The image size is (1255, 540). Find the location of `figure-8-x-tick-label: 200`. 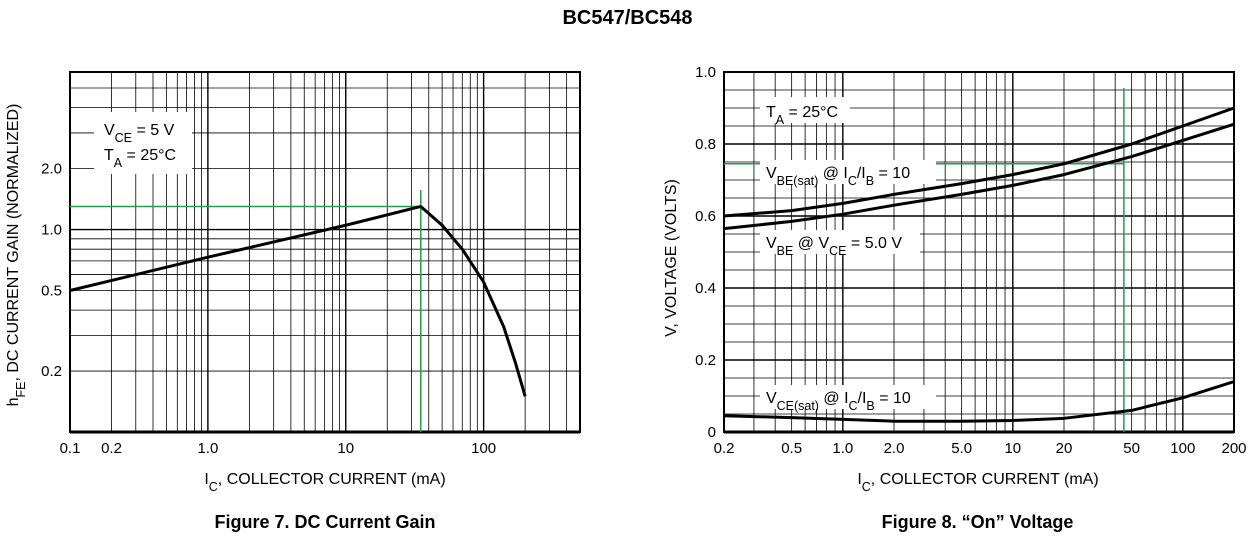

figure-8-x-tick-label: 200 is located at coordinates (1233, 448).